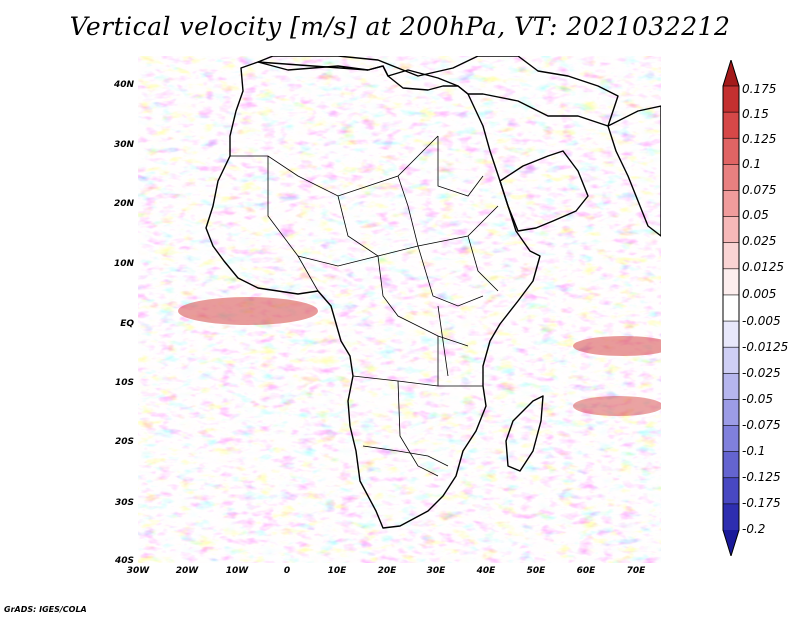  I want to click on lat-label-10n: 10N, so click(123, 264).